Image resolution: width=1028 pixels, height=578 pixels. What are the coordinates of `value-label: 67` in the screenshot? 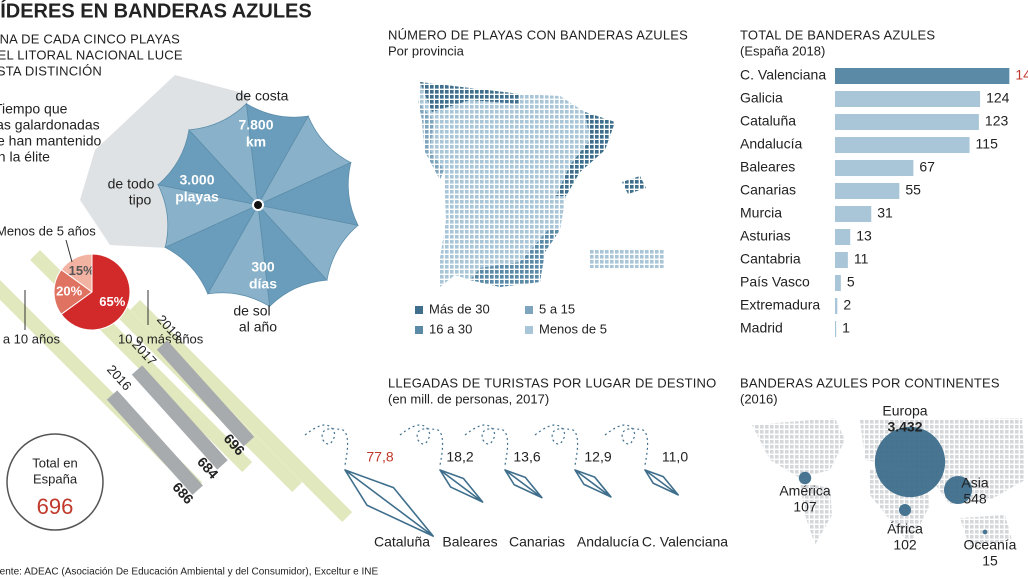 It's located at (927, 167).